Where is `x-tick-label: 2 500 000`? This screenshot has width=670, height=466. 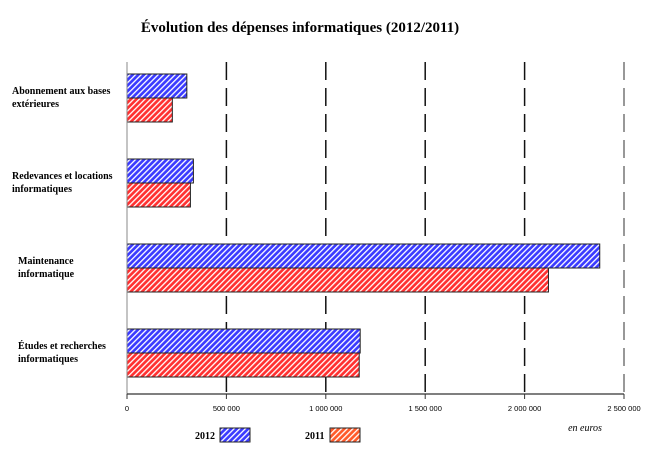 x-tick-label: 2 500 000 is located at coordinates (623, 408).